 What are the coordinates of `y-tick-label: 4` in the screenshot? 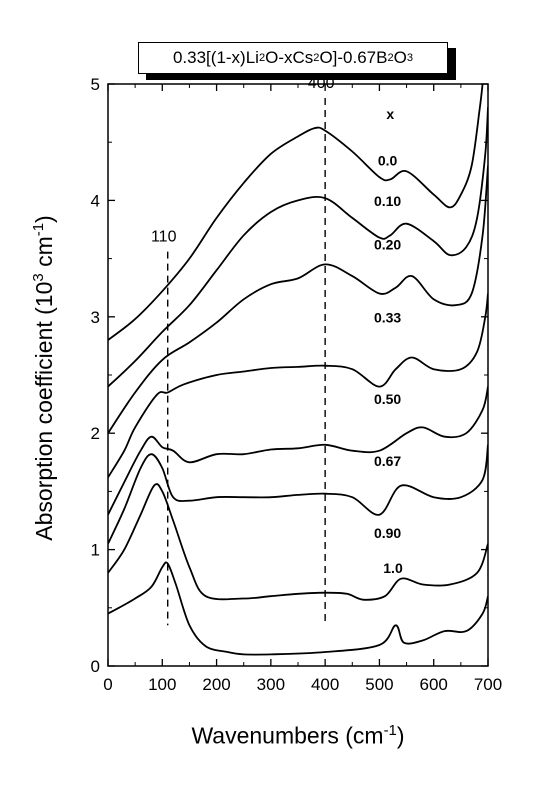 It's located at (95, 200).